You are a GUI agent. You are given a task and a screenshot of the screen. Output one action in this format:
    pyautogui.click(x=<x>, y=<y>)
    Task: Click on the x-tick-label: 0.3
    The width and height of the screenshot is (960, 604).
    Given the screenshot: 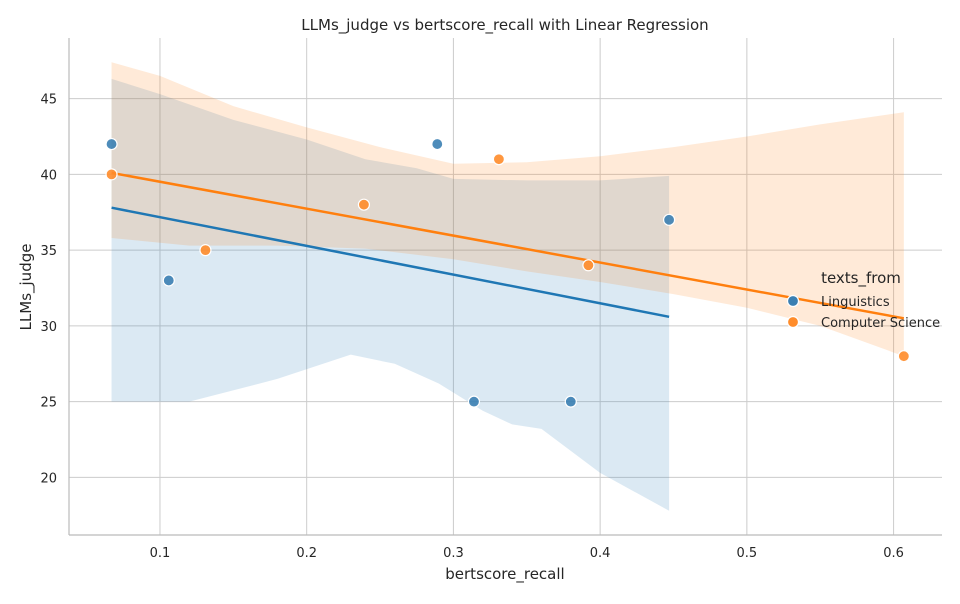 What is the action you would take?
    pyautogui.click(x=453, y=553)
    